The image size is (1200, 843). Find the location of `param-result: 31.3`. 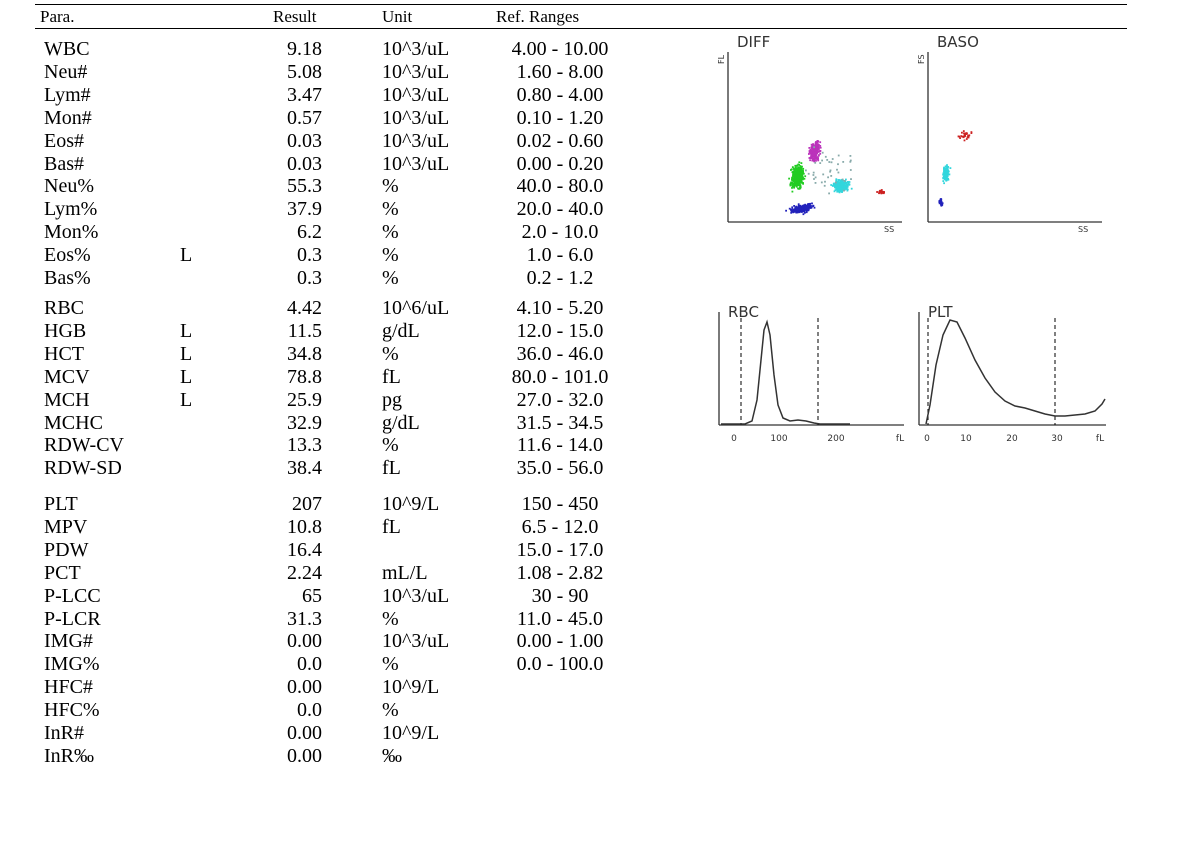

param-result: 31.3 is located at coordinates (304, 618).